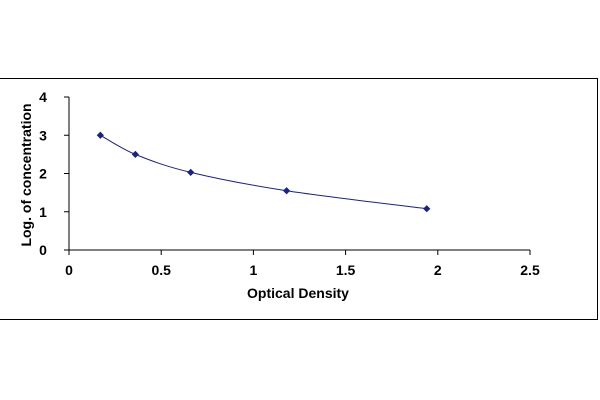 This screenshot has height=400, width=600. What do you see at coordinates (26, 174) in the screenshot?
I see `y-axis-title: Log. of concentration` at bounding box center [26, 174].